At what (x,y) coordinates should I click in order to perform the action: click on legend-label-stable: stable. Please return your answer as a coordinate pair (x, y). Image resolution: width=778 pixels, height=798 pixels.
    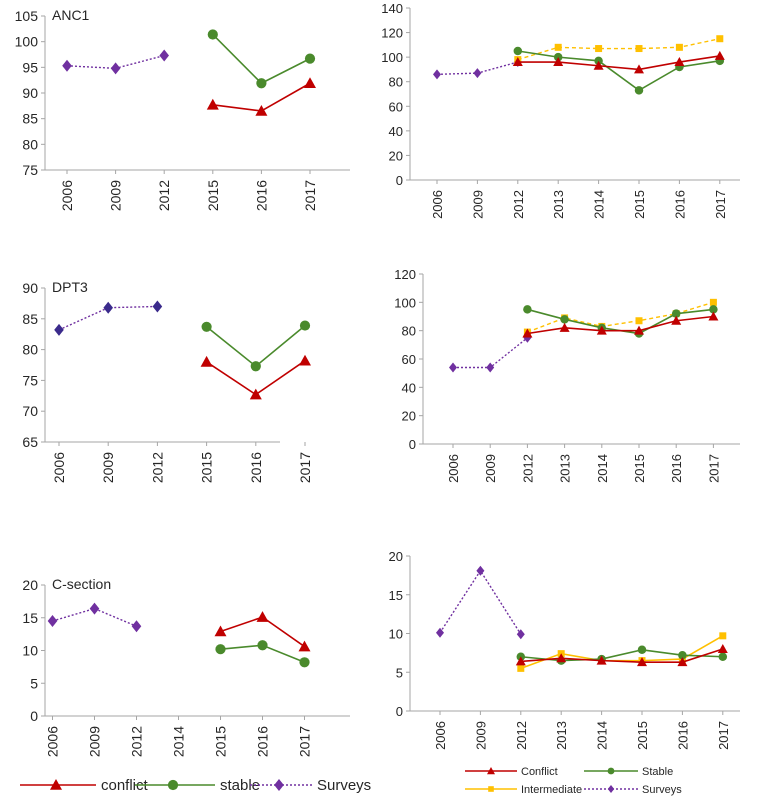
    Looking at the image, I should click on (240, 785).